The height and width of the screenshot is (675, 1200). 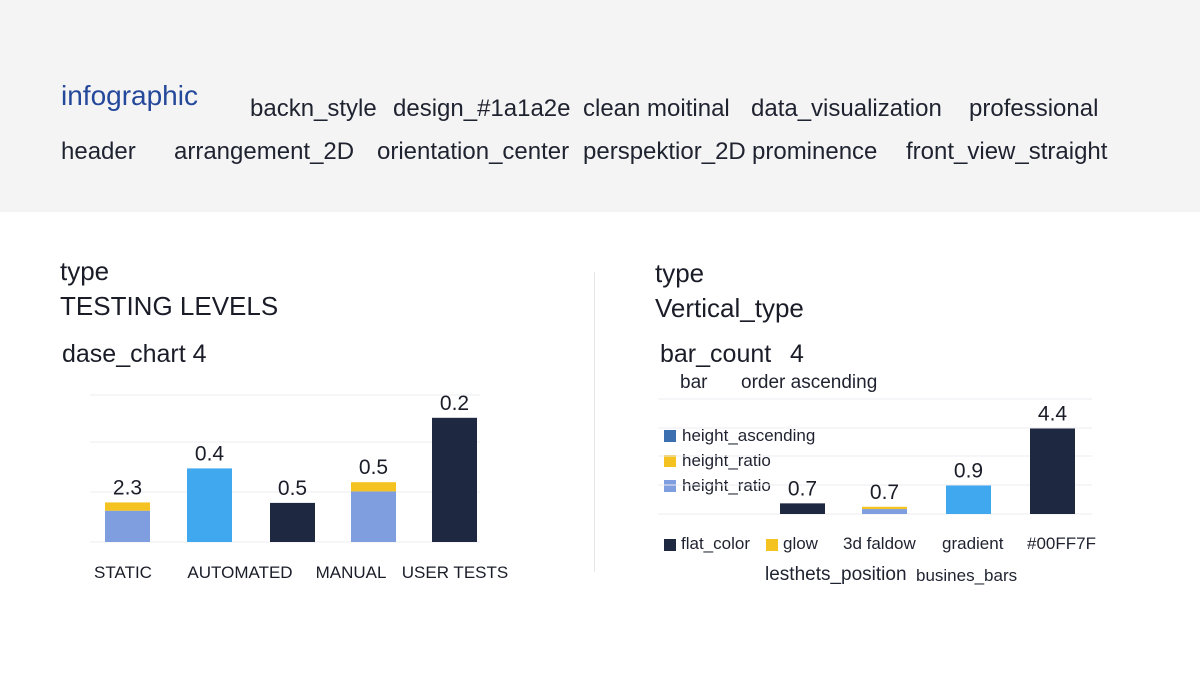 What do you see at coordinates (670, 545) in the screenshot?
I see `legend-swatch-navy` at bounding box center [670, 545].